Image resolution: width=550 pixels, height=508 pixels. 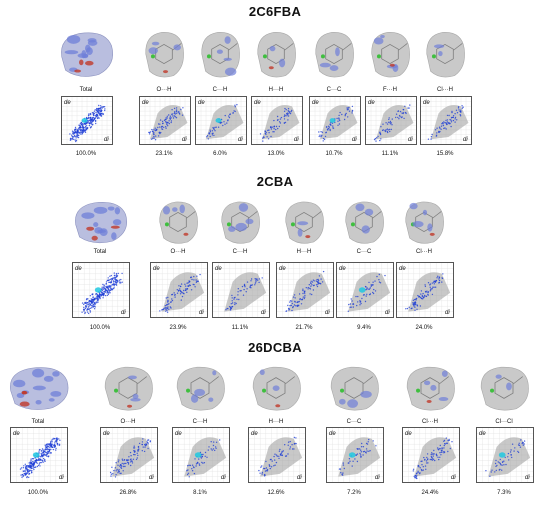 What do you see at coordinates (352, 455) in the screenshot?
I see `fingerprint-hotspot` at bounding box center [352, 455].